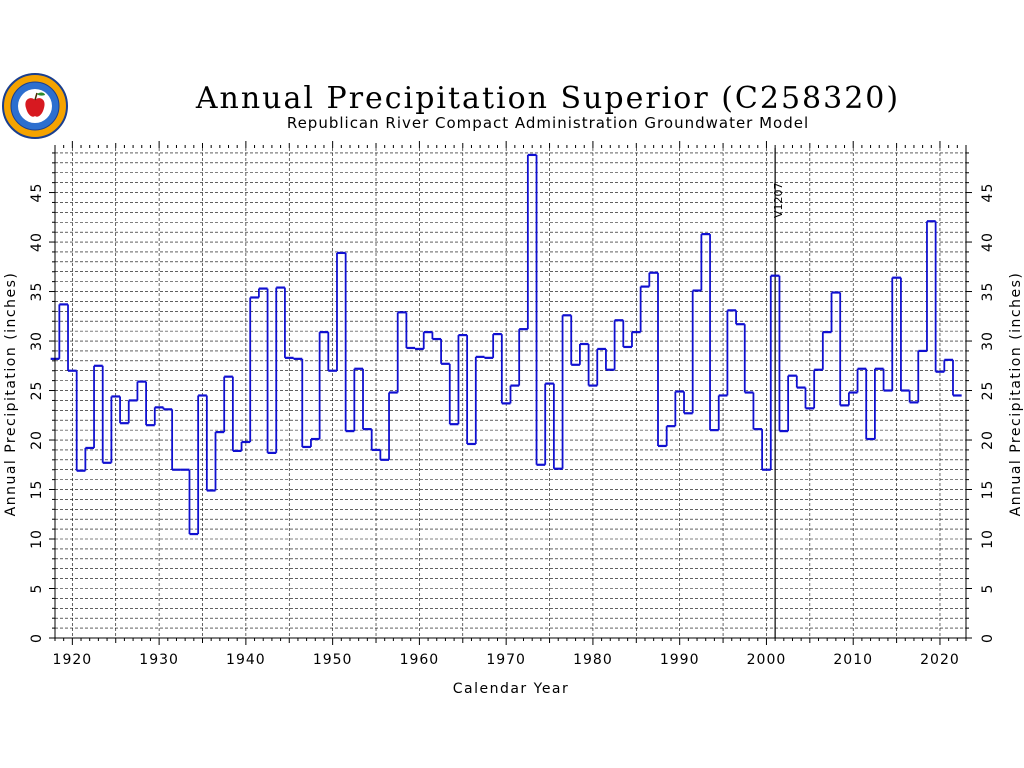  I want to click on x-tick-label: 1970, so click(506, 660).